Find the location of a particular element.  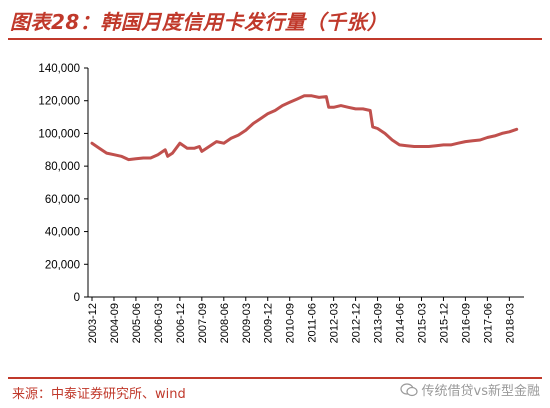

x-tick-label: 2011-06 is located at coordinates (313, 323).